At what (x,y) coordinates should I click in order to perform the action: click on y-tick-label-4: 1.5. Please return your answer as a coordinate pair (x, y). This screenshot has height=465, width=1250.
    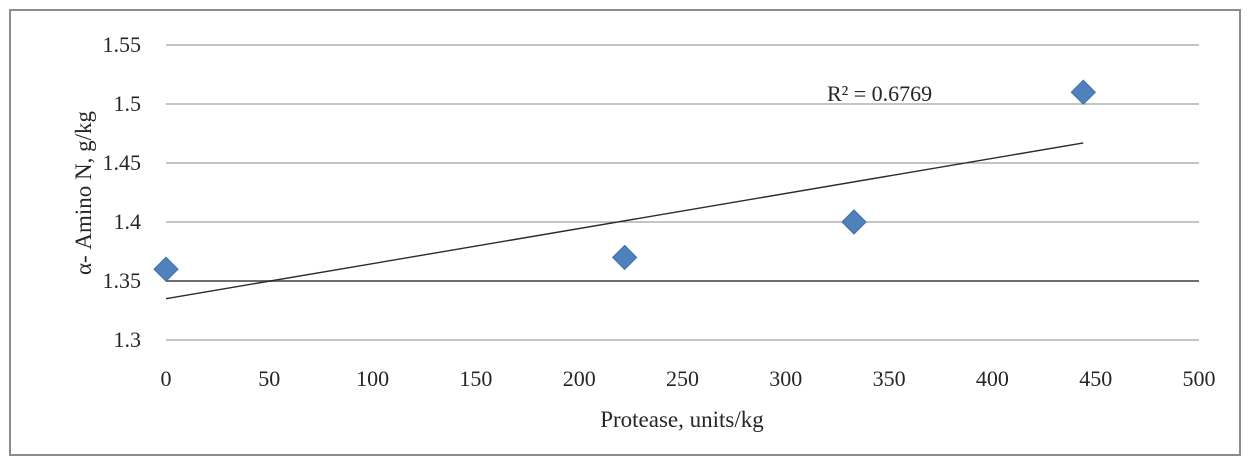
    Looking at the image, I should click on (128, 103).